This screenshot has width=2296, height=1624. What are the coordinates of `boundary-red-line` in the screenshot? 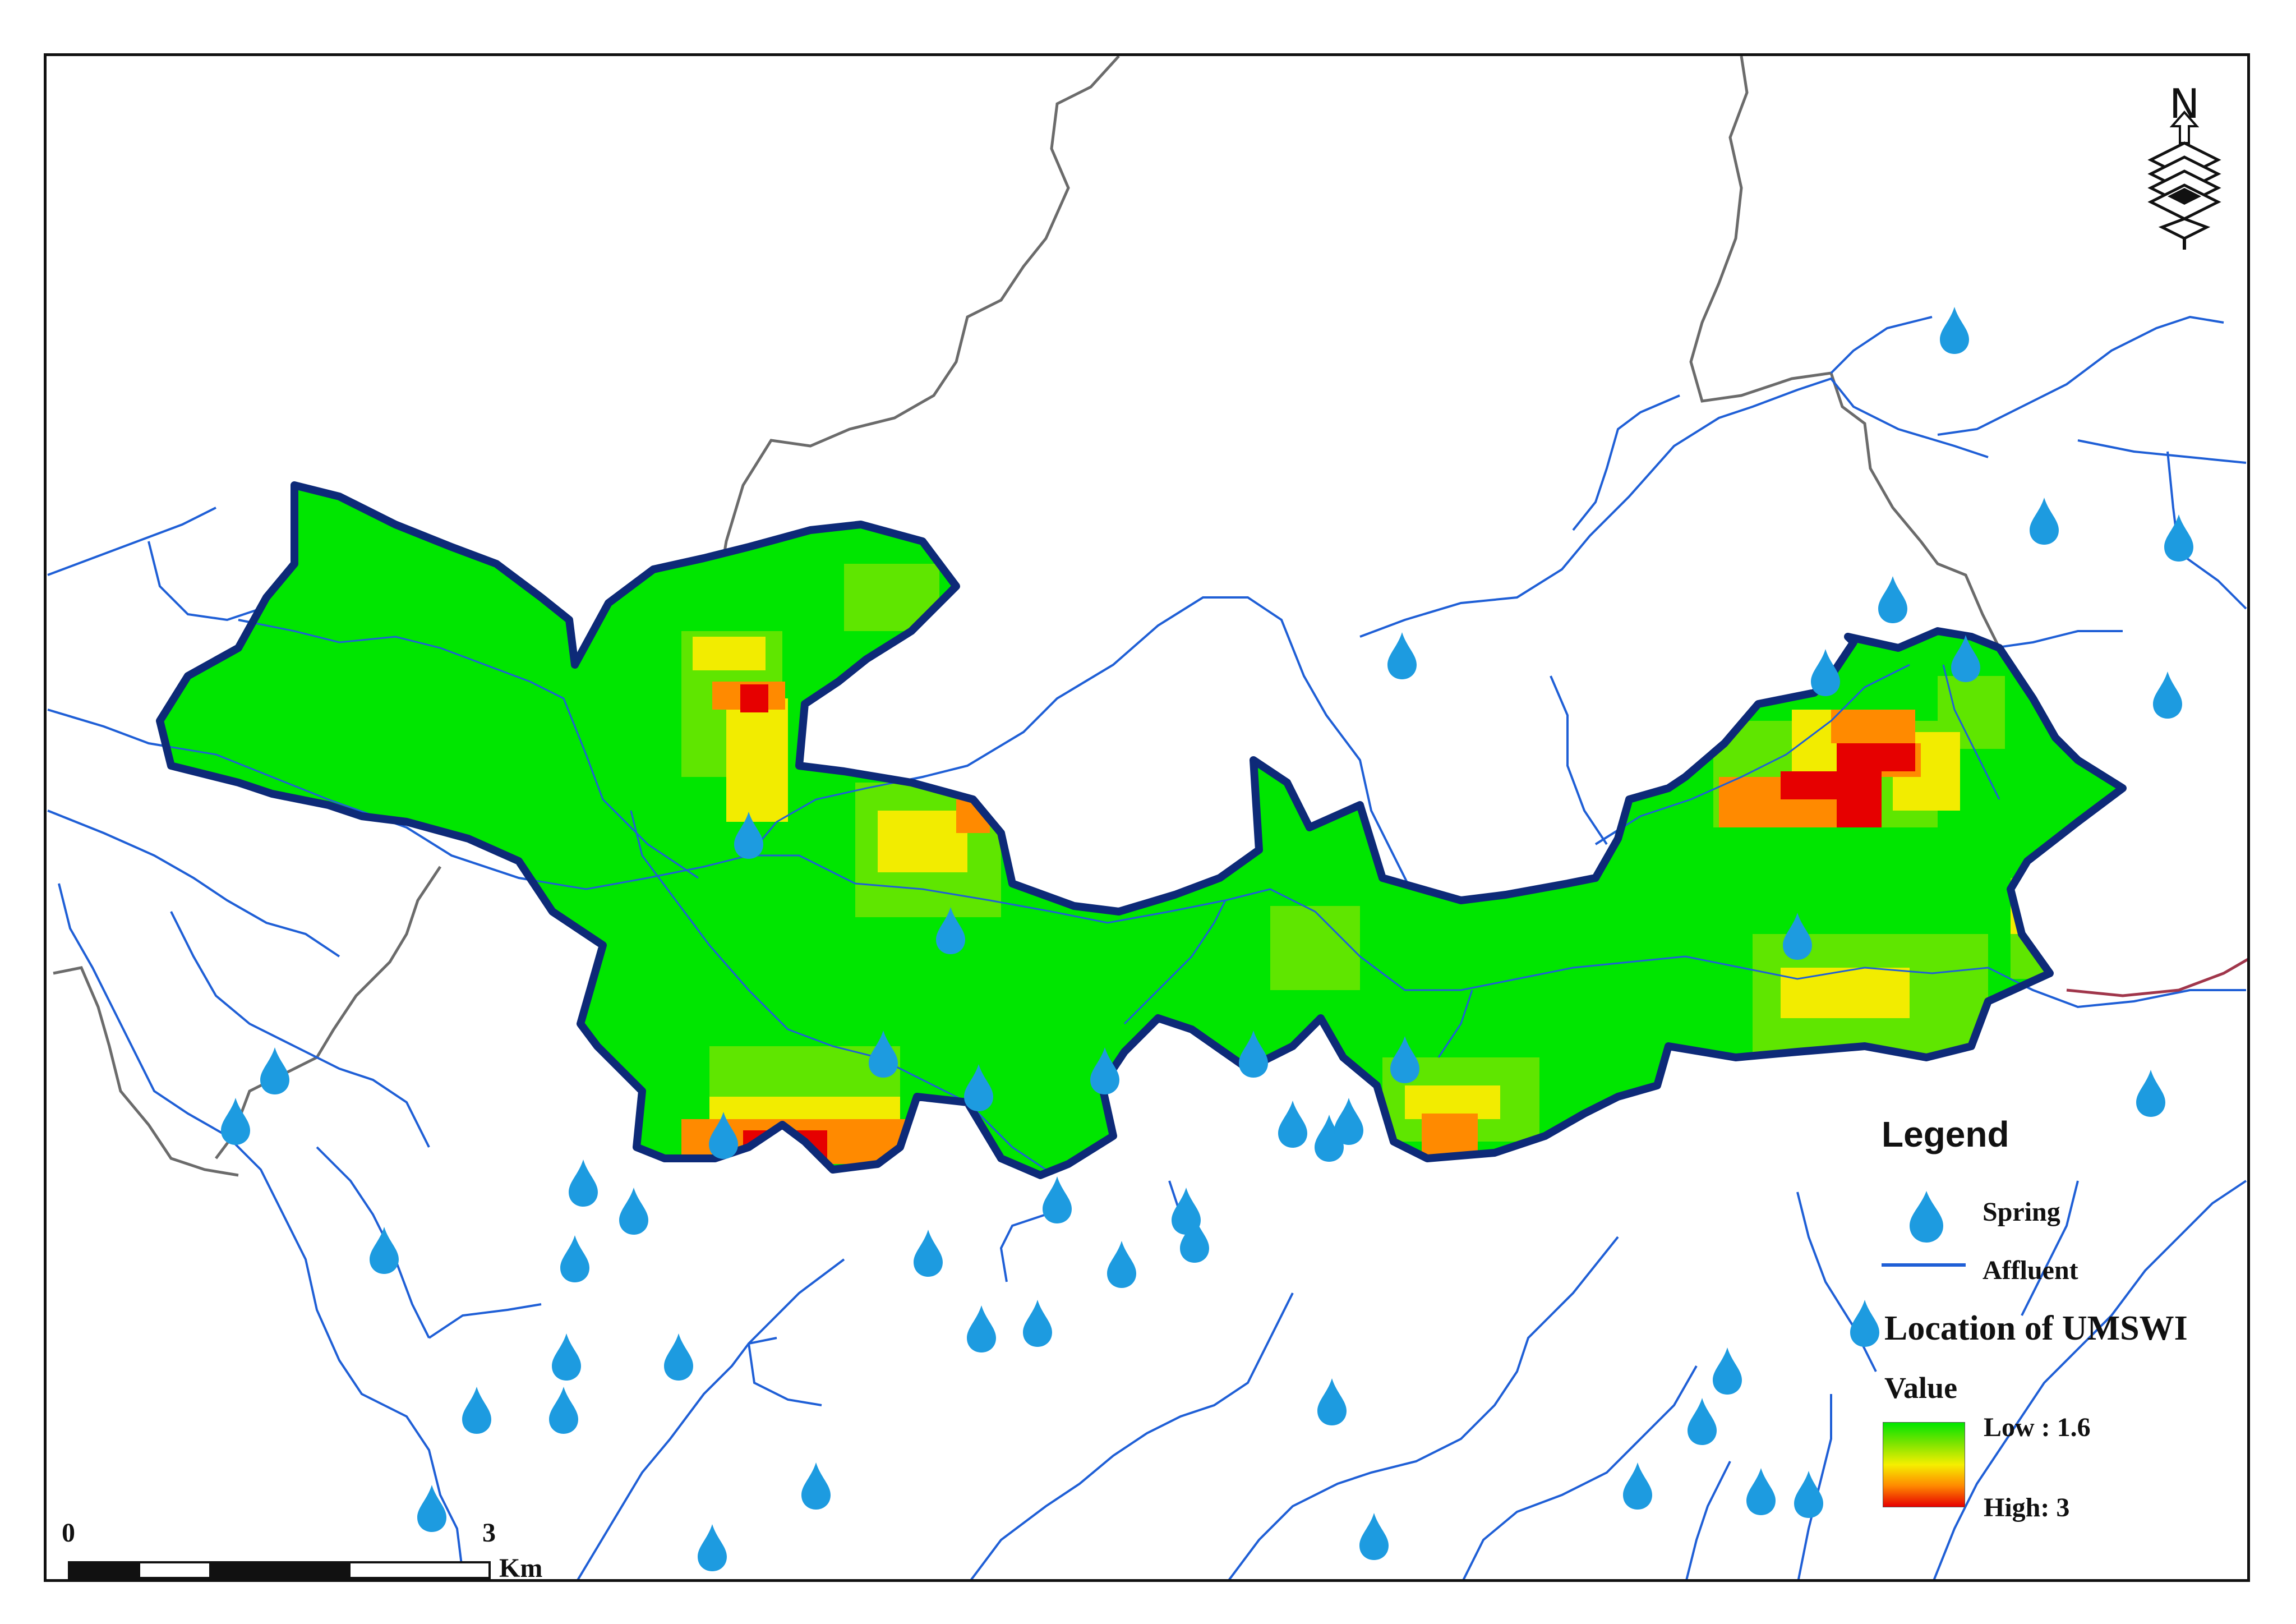 It's located at (2156, 978).